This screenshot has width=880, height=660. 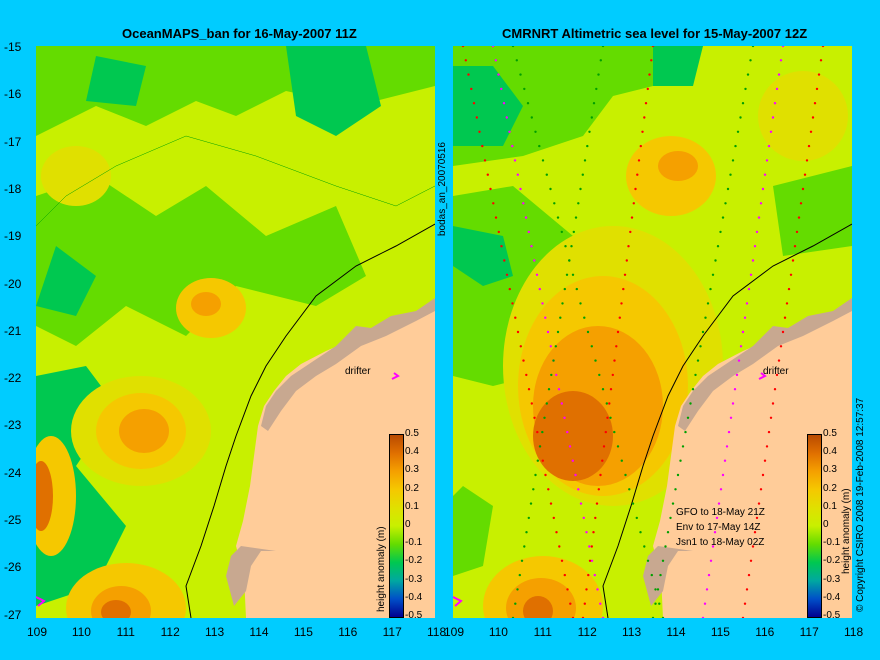 I want to click on left-x-tick-label: 116, so click(x=348, y=632).